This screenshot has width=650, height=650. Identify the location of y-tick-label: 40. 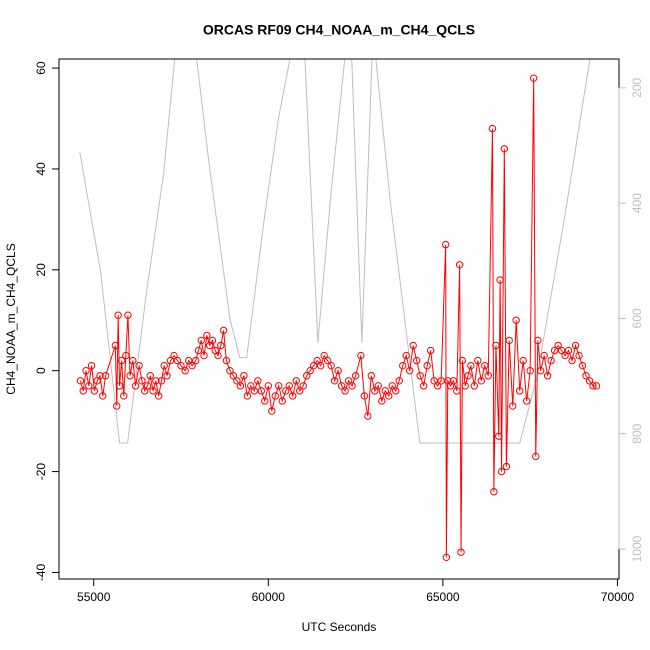
(41, 169).